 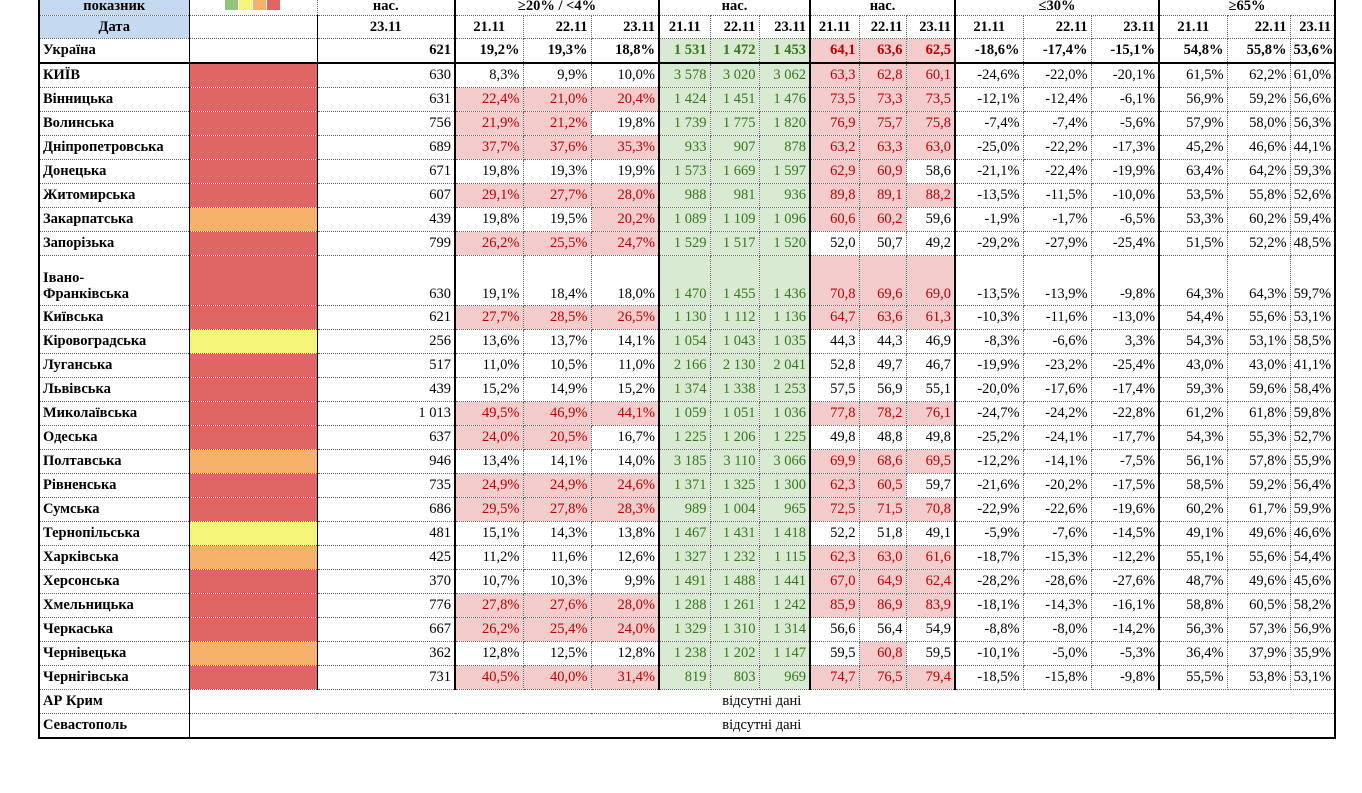 What do you see at coordinates (882, 461) in the screenshot?
I see `group3-value: 68,6` at bounding box center [882, 461].